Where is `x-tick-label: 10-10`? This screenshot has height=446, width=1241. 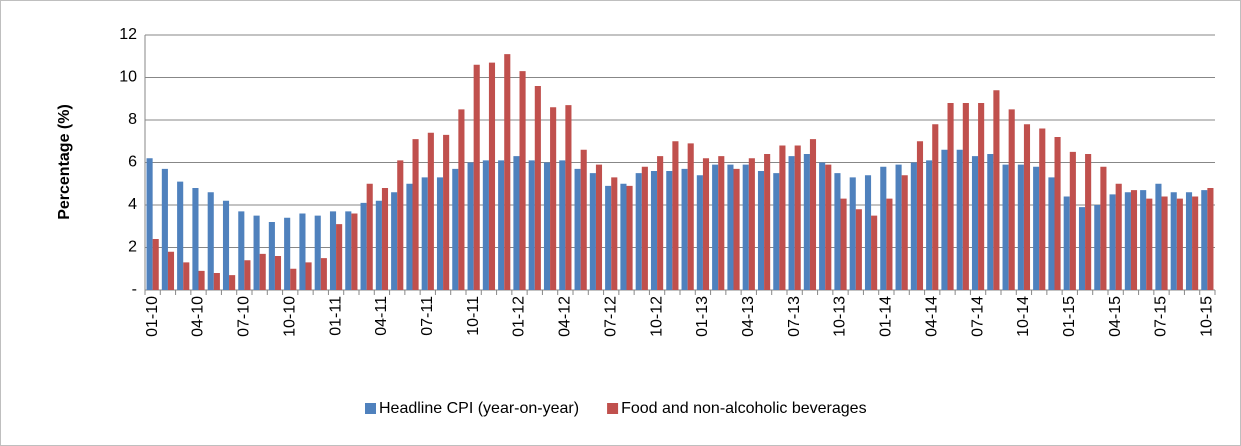 x-tick-label: 10-10 is located at coordinates (289, 316).